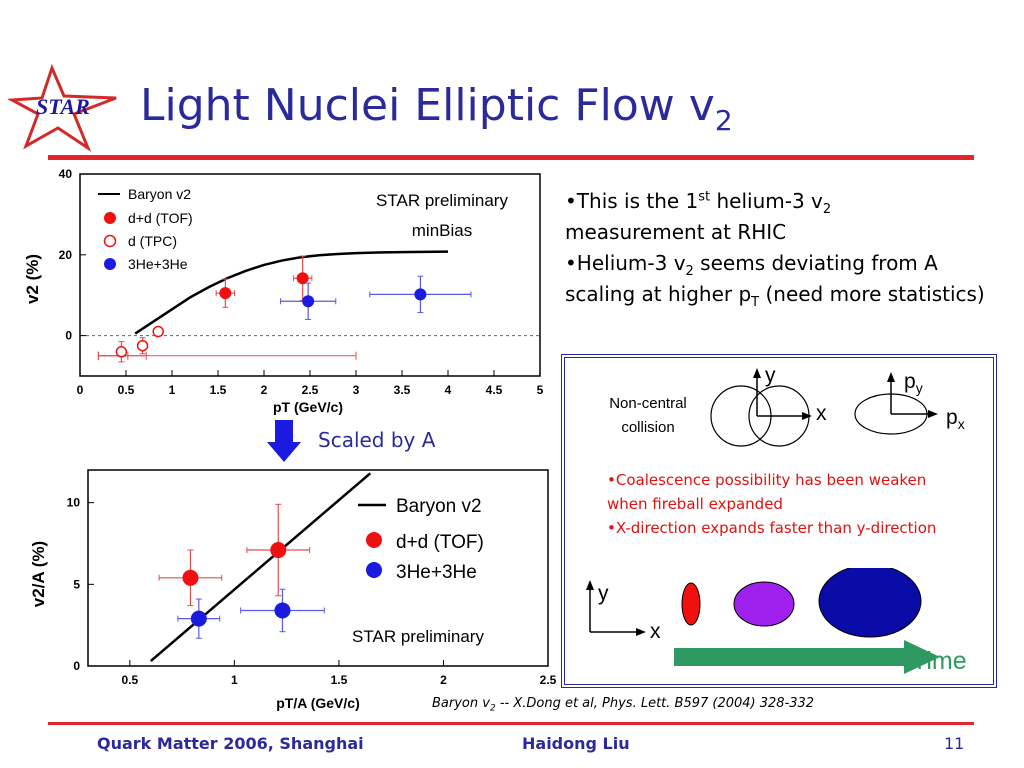 The width and height of the screenshot is (1024, 768). I want to click on x-tick-label: 3.5, so click(402, 390).